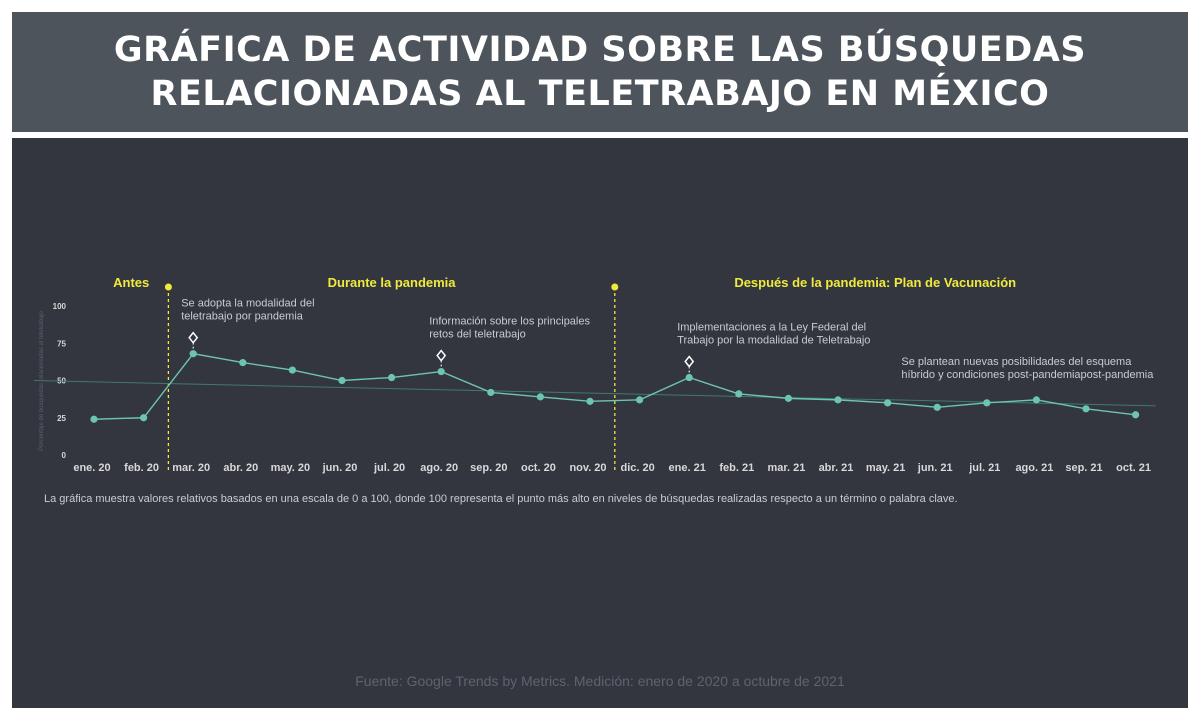 The width and height of the screenshot is (1200, 720). I want to click on x-tick-label: oct. 21, so click(1133, 468).